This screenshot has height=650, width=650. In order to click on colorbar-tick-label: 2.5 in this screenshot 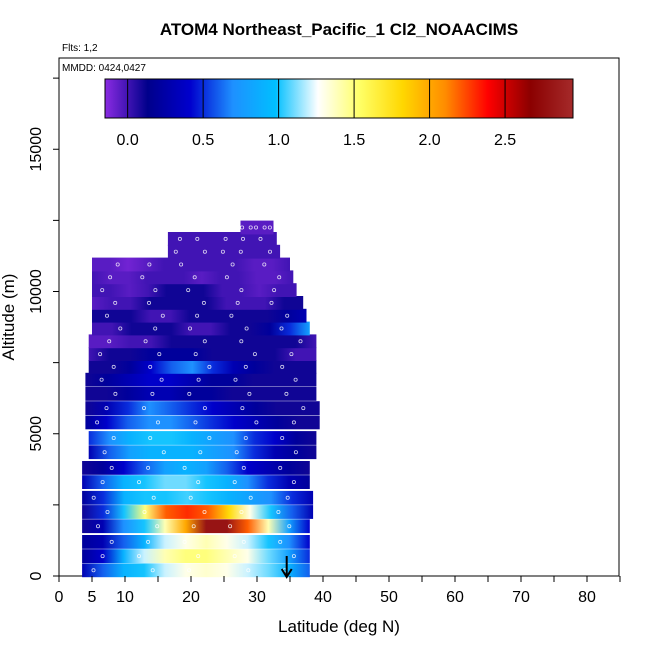, I will do `click(505, 140)`.